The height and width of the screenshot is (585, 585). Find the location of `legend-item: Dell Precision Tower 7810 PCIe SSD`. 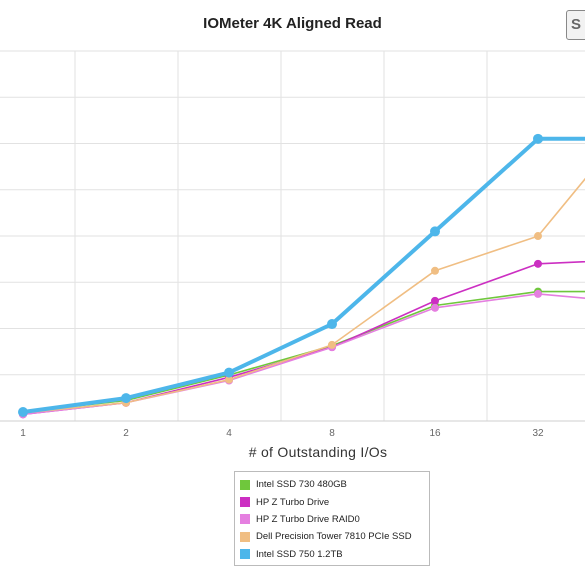

legend-item: Dell Precision Tower 7810 PCIe SSD is located at coordinates (332, 536).